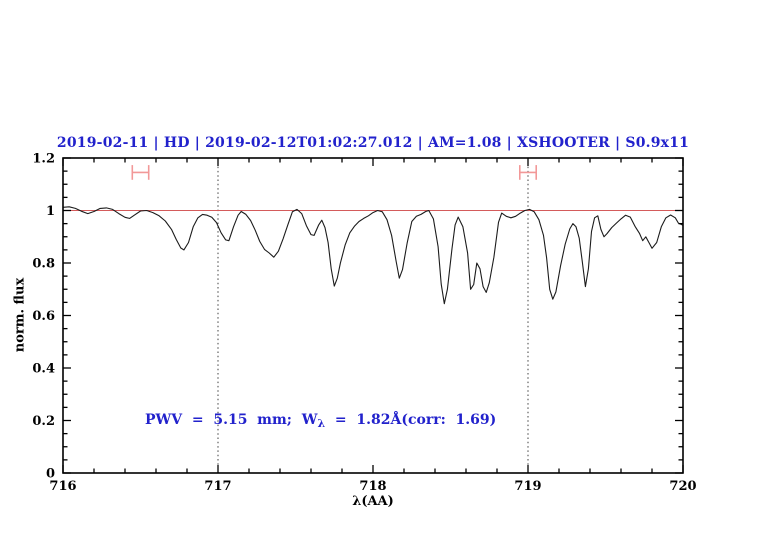 This screenshot has width=782, height=542. What do you see at coordinates (411, 420) in the screenshot?
I see `pwv-annotation-value-text: = 1.82Å(corr: 1.69)` at bounding box center [411, 420].